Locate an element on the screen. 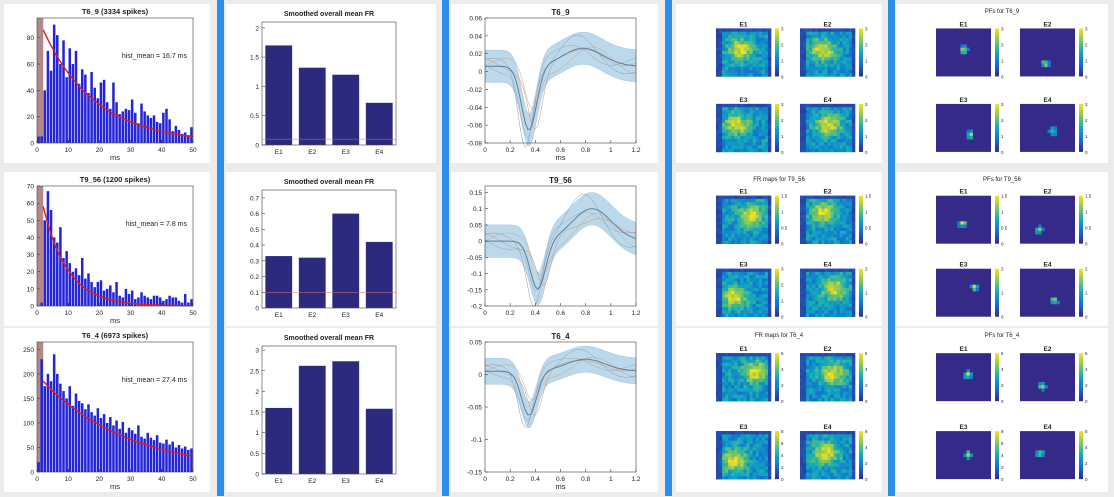  column-separator is located at coordinates (668, 248).